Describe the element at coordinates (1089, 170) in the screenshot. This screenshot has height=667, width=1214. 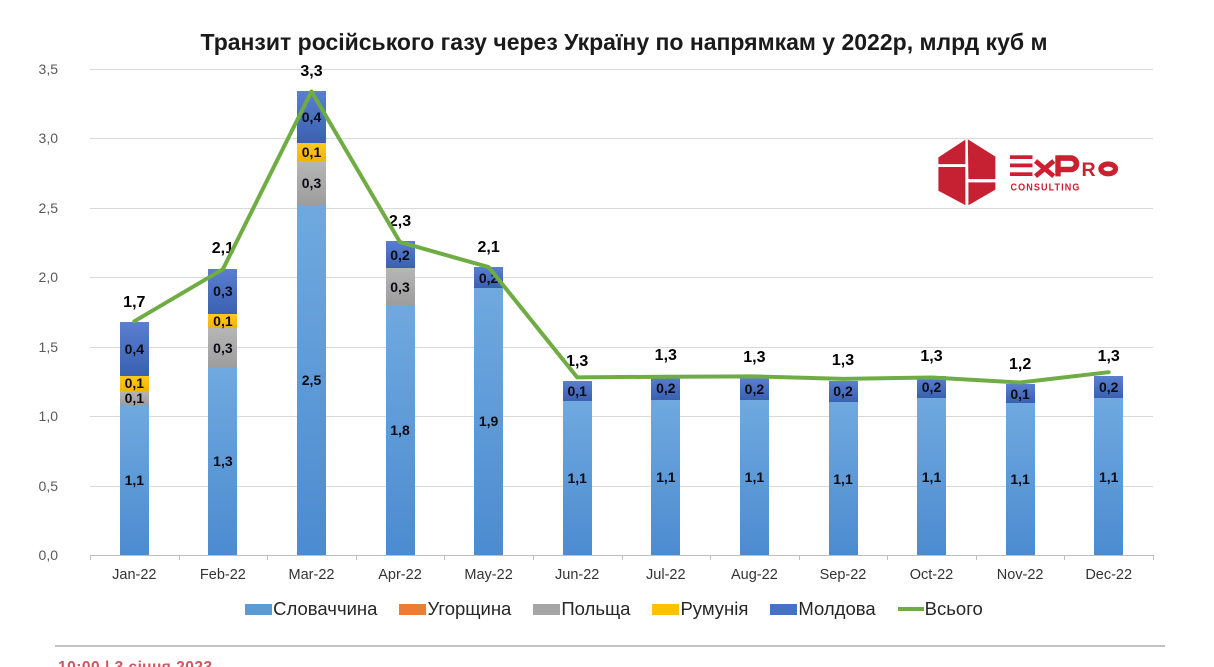
I see `svg-text: R` at that location.